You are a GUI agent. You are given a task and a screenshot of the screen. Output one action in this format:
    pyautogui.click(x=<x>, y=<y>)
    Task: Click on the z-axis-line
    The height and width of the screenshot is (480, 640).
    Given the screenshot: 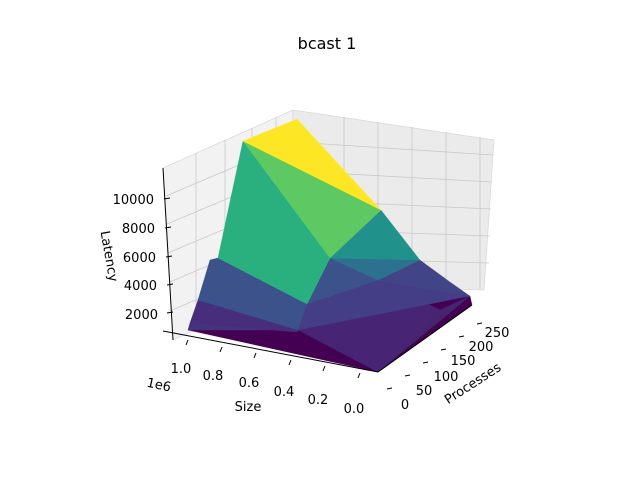 What is the action you would take?
    pyautogui.click(x=168, y=254)
    